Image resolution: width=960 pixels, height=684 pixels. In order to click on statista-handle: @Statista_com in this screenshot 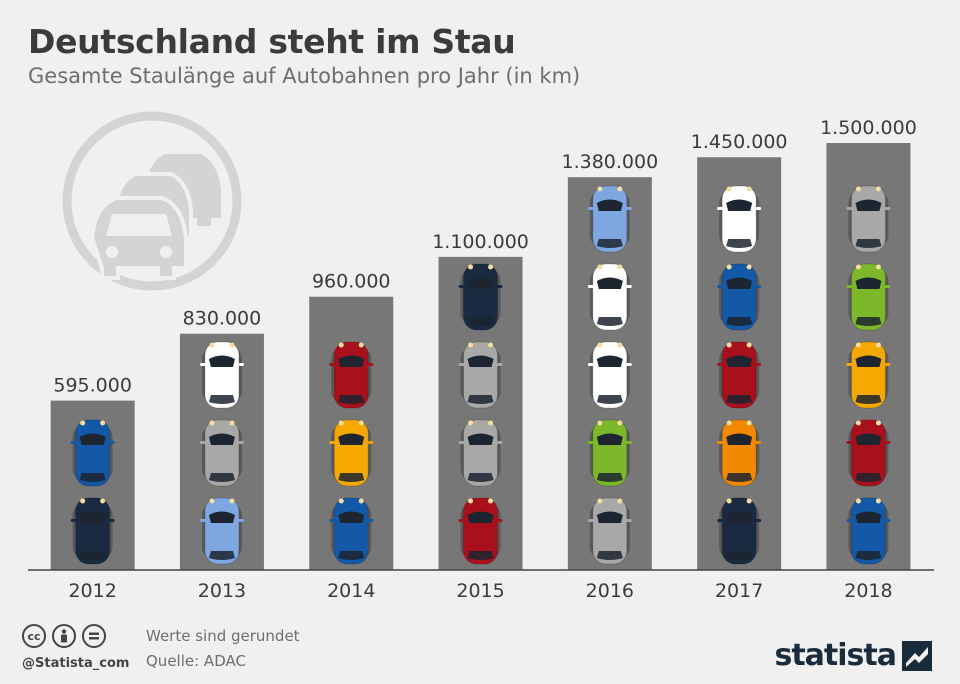, I will do `click(76, 663)`.